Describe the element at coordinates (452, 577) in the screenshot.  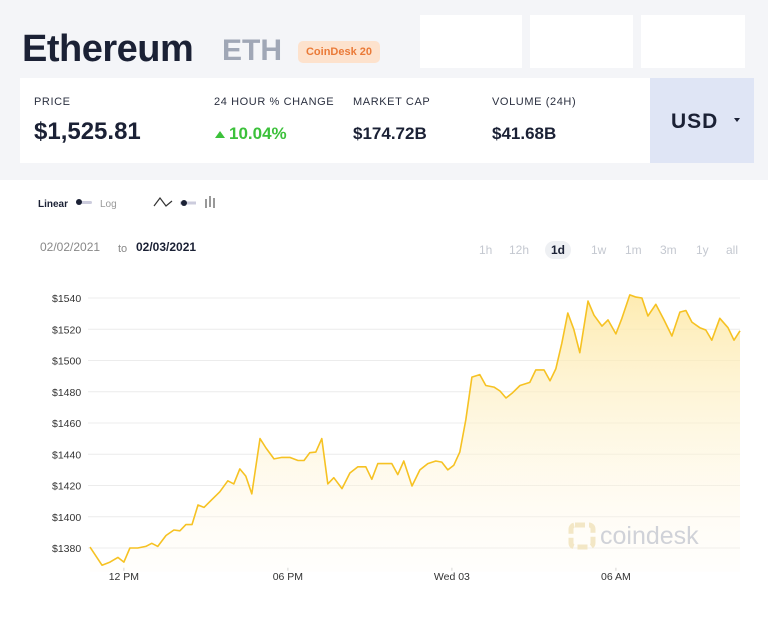
I see `x-tick-label: Wed 03` at that location.